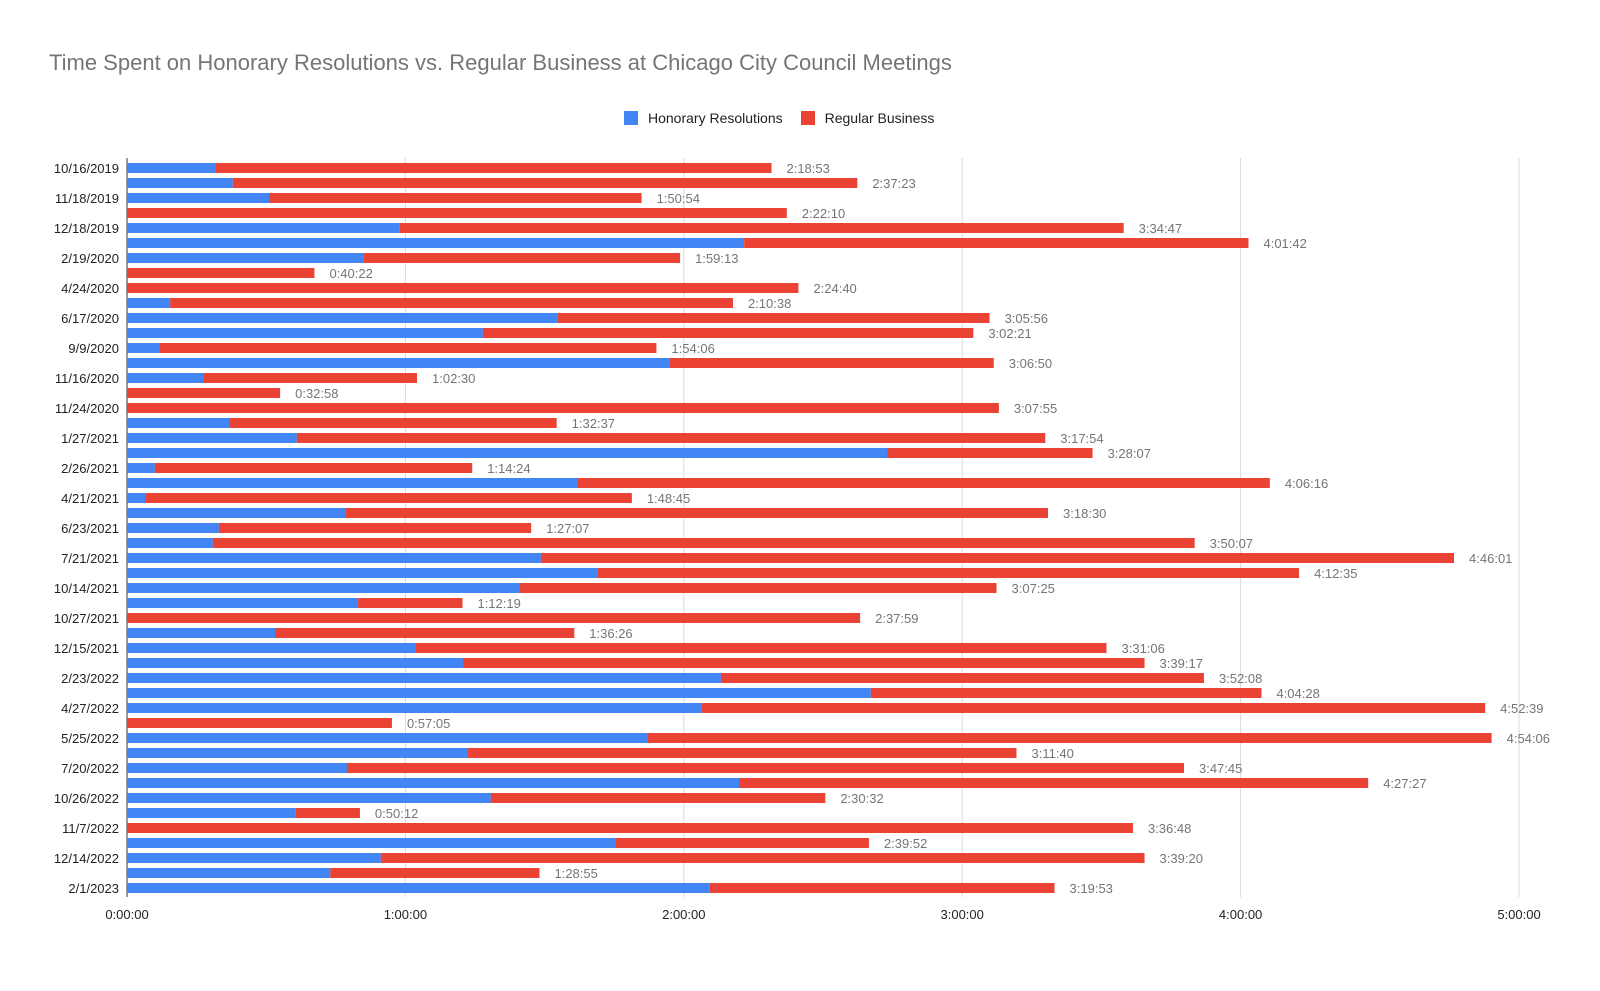 This screenshot has width=1600, height=991. What do you see at coordinates (631, 118) in the screenshot?
I see `legend-swatch` at bounding box center [631, 118].